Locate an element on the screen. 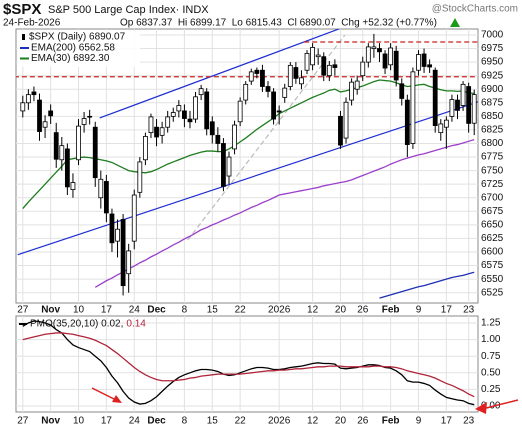  index-name: S&P 500 Large Cap Index· INDX is located at coordinates (128, 10).